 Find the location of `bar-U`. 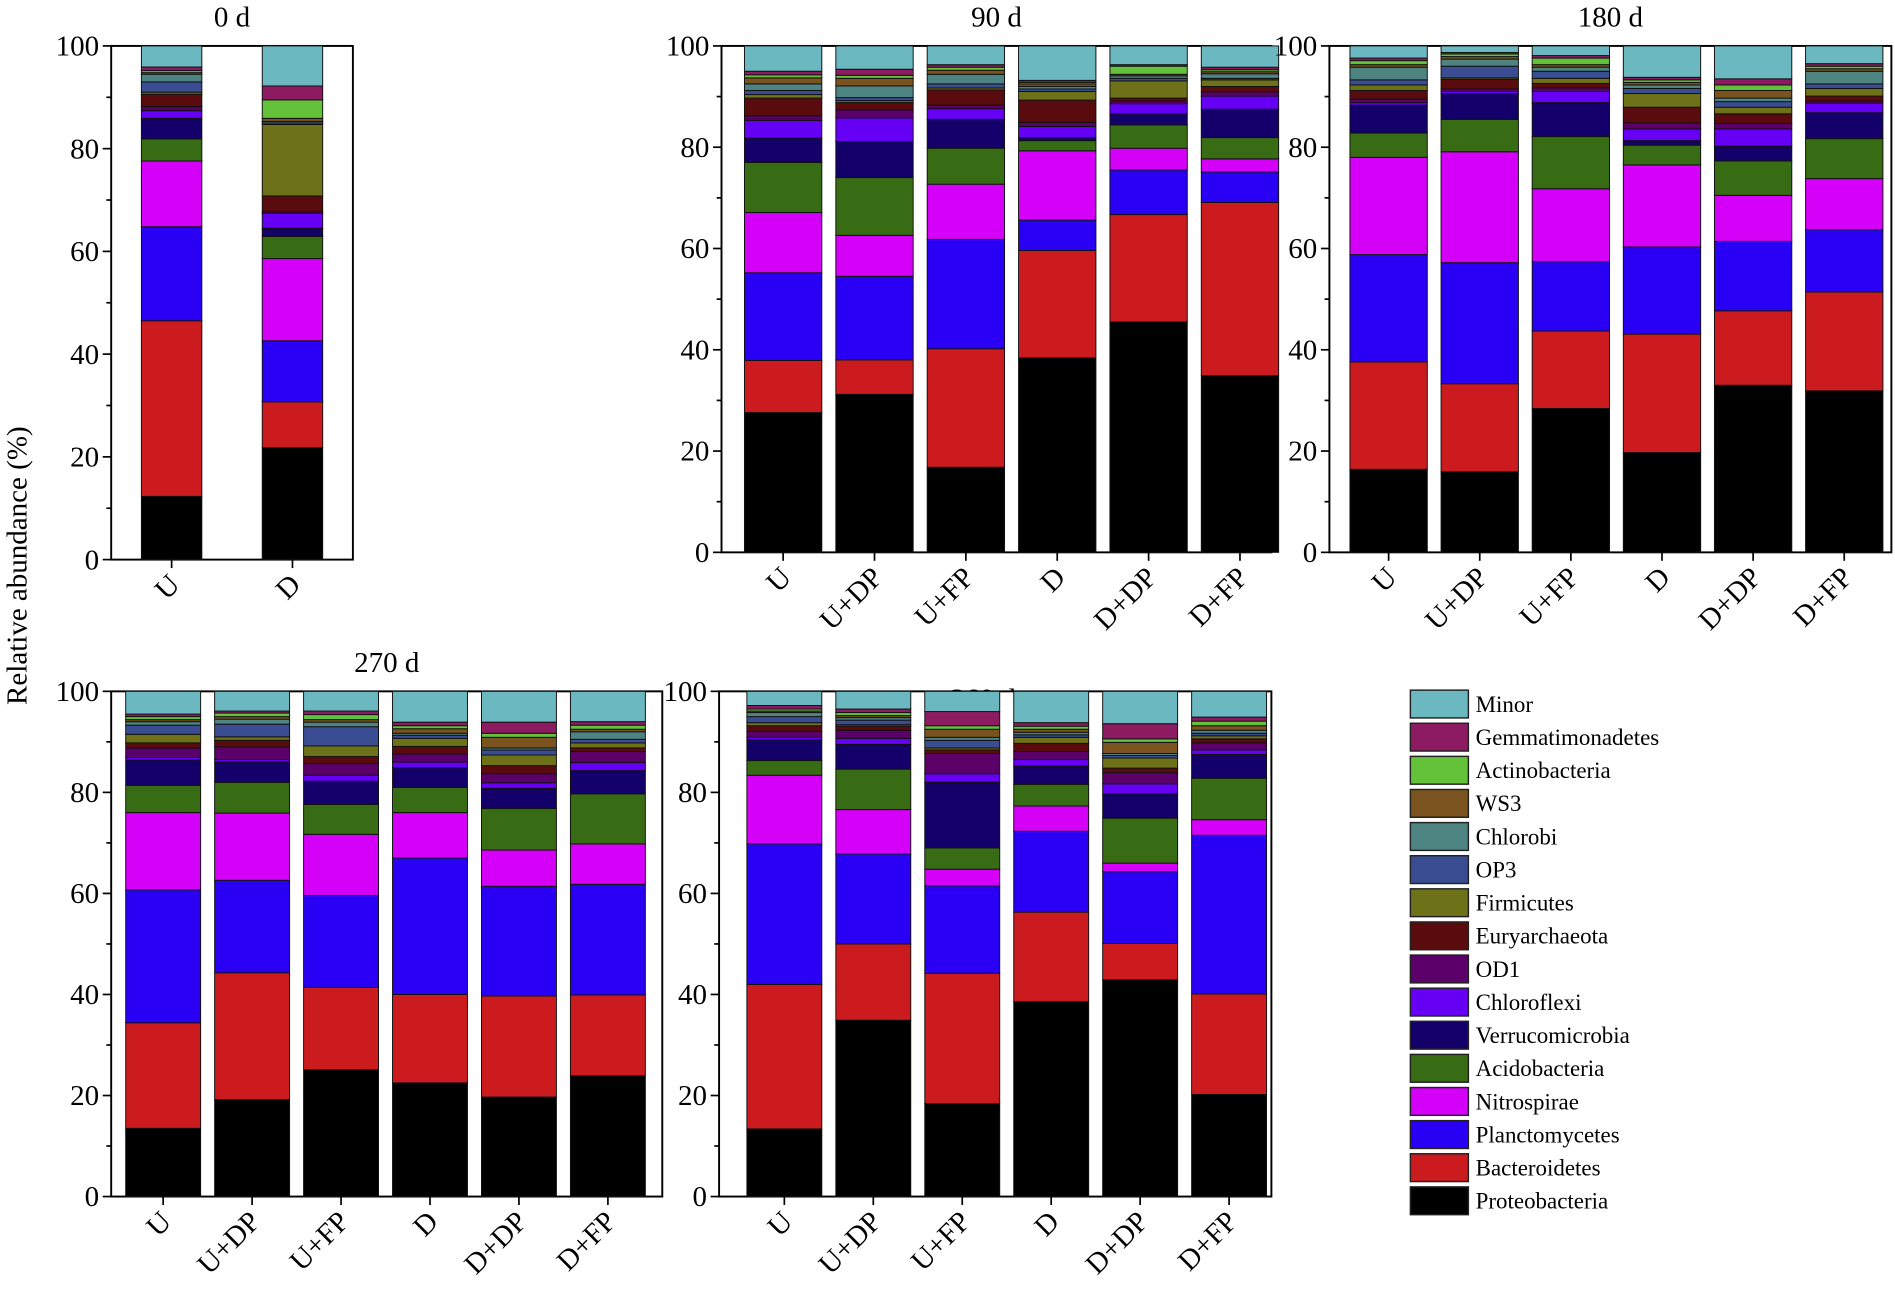

bar-U is located at coordinates (783, 299).